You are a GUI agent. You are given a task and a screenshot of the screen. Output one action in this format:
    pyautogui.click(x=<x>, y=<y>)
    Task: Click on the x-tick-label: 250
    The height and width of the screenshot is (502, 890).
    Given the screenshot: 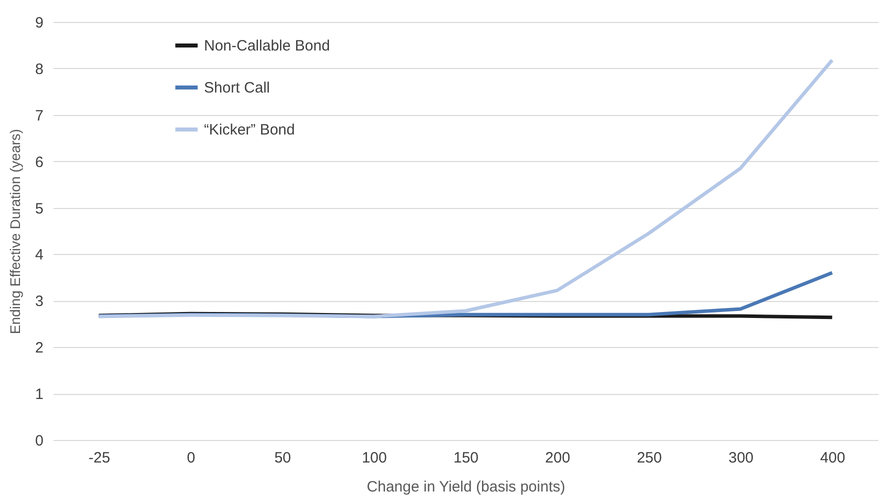 What is the action you would take?
    pyautogui.click(x=649, y=458)
    